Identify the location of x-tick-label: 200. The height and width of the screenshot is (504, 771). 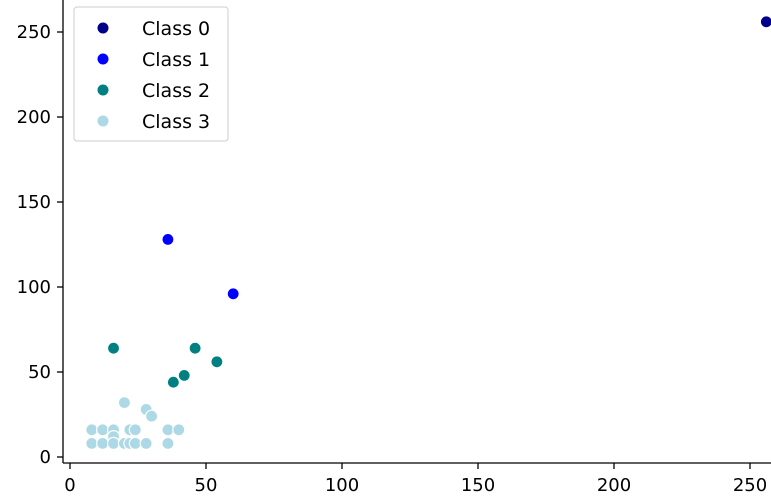
(614, 485).